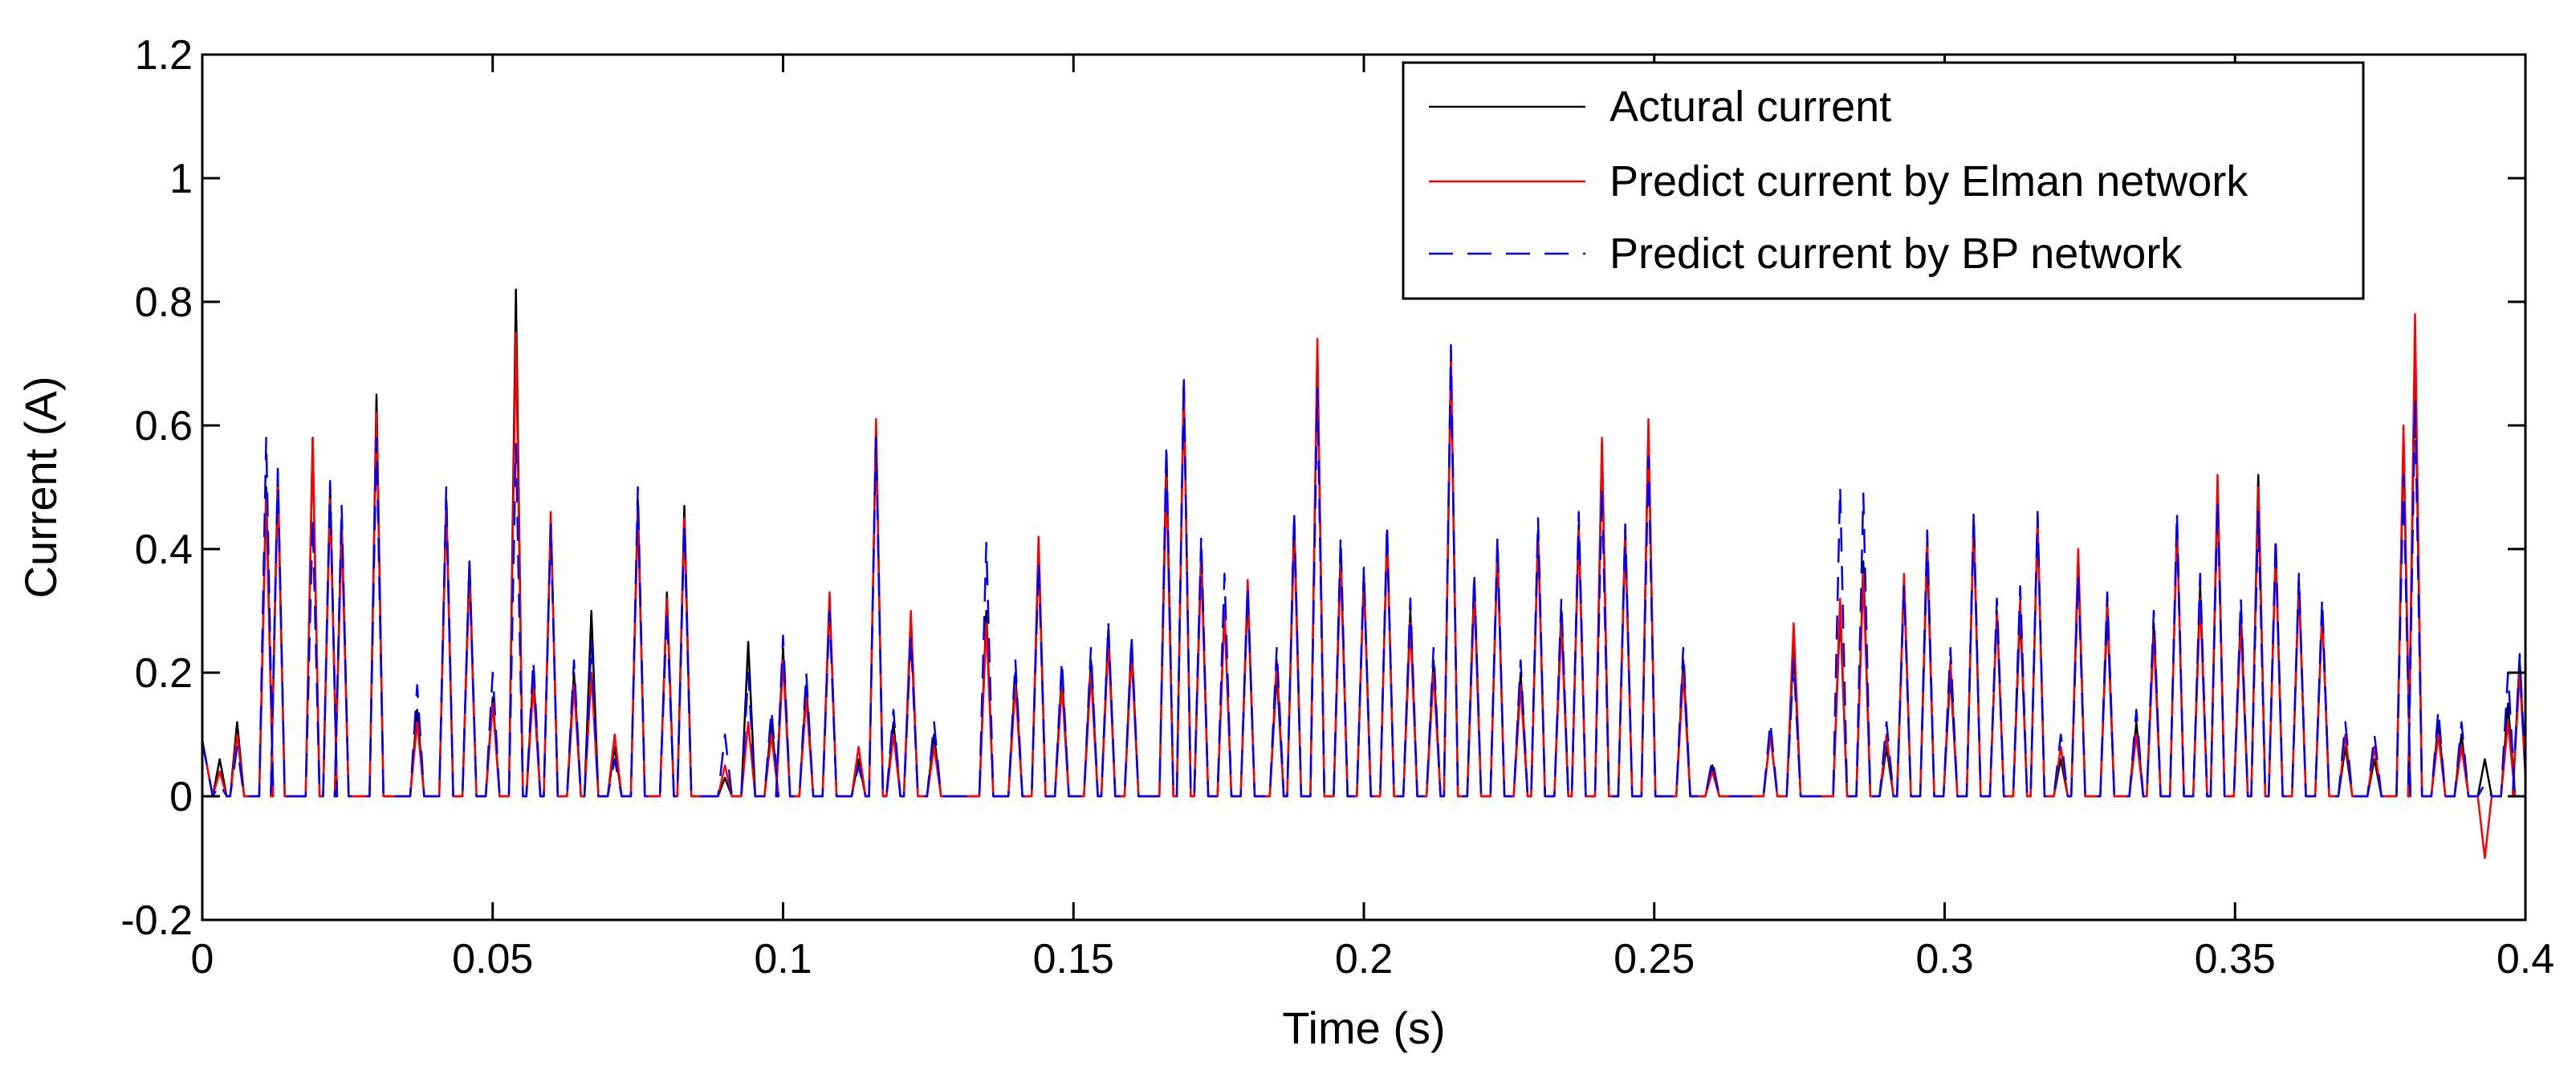 This screenshot has width=2576, height=1070. I want to click on x-tick-label: 0.15, so click(1073, 959).